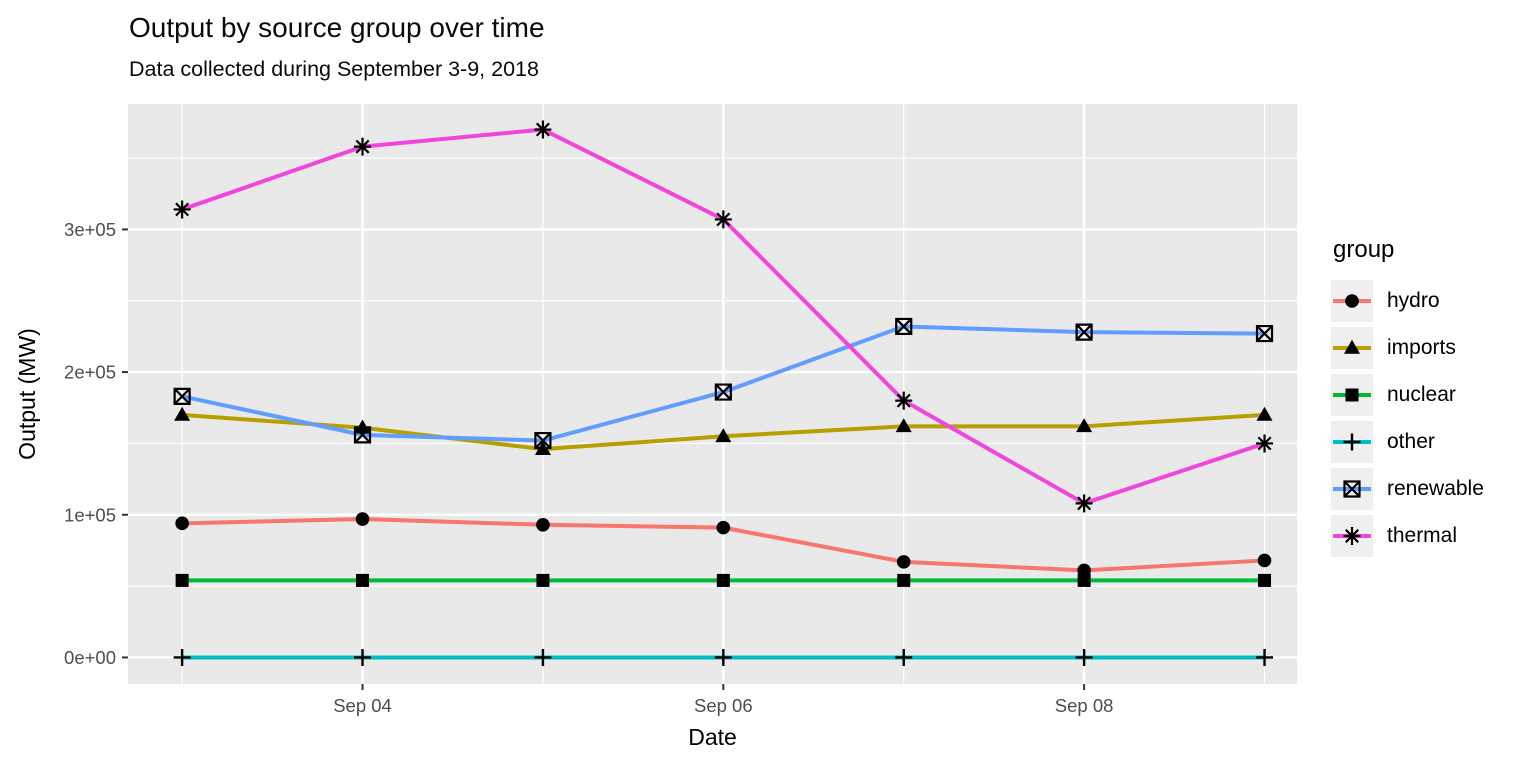  What do you see at coordinates (1364, 249) in the screenshot?
I see `legend-title: group` at bounding box center [1364, 249].